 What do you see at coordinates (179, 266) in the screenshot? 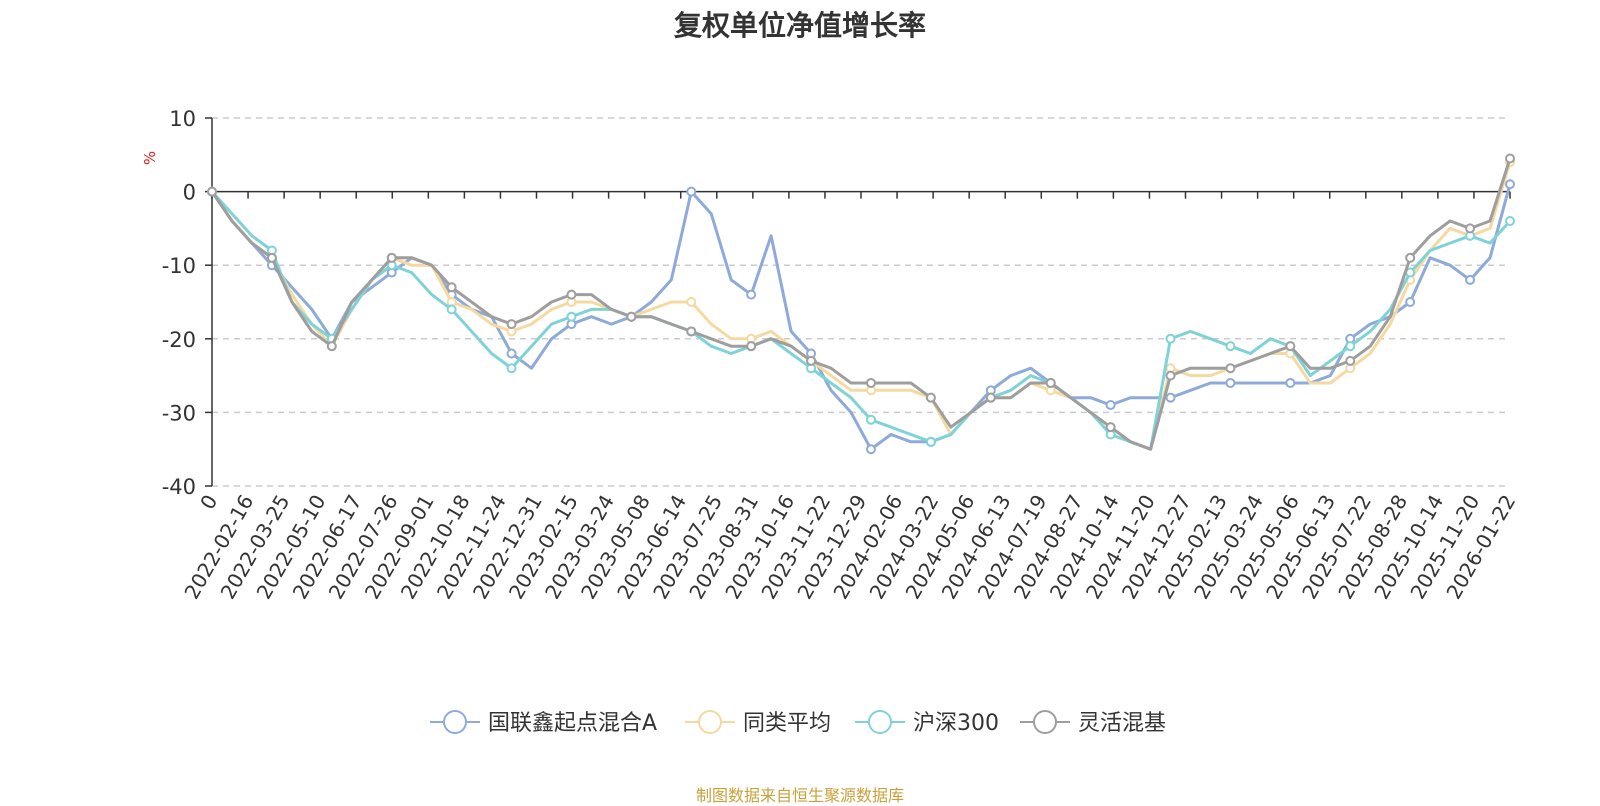
I see `y-tick-label: -10` at bounding box center [179, 266].